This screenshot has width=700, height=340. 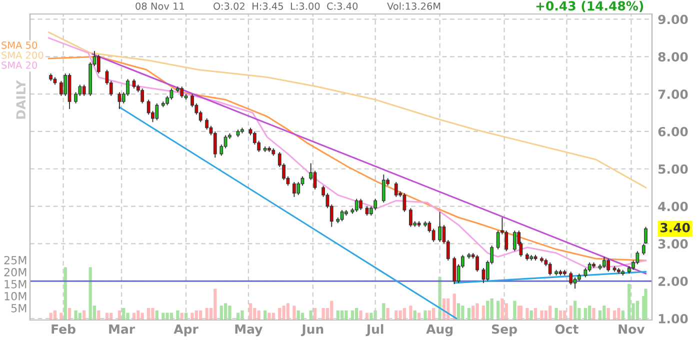 I want to click on y-tick-label: 3.00, so click(x=673, y=244).